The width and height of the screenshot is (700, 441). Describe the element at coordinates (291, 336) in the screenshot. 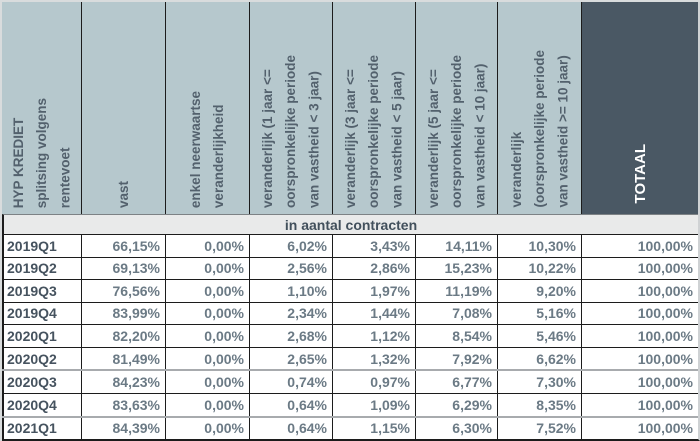

I see `cell-value: 2,68%` at that location.